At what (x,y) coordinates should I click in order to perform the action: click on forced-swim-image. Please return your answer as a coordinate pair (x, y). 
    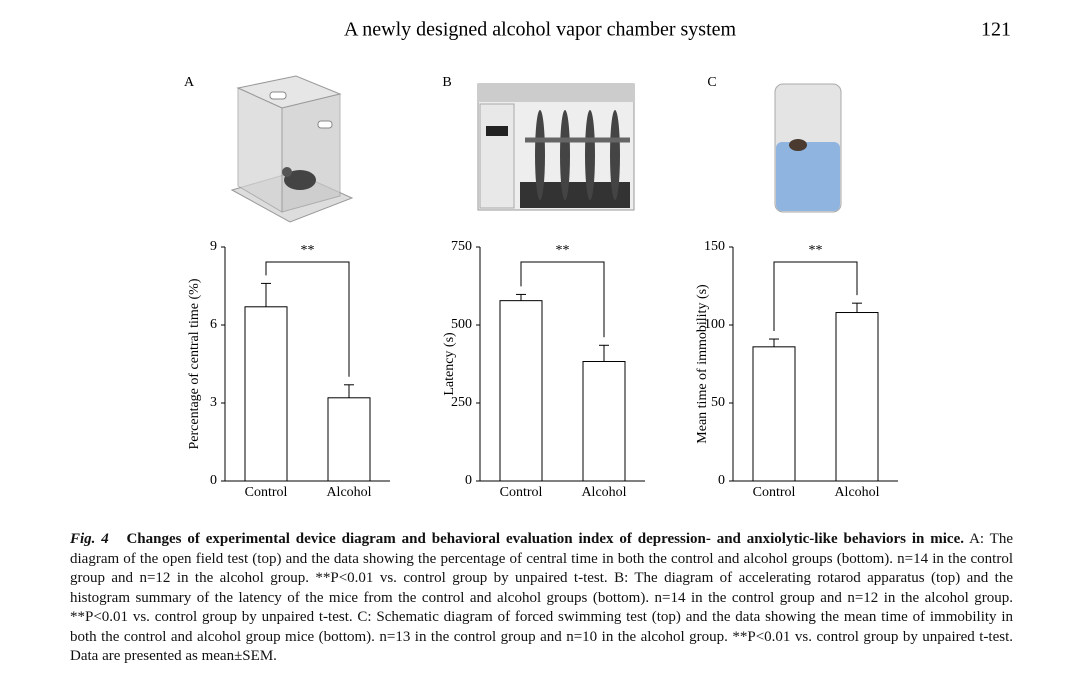
    Looking at the image, I should click on (808, 148).